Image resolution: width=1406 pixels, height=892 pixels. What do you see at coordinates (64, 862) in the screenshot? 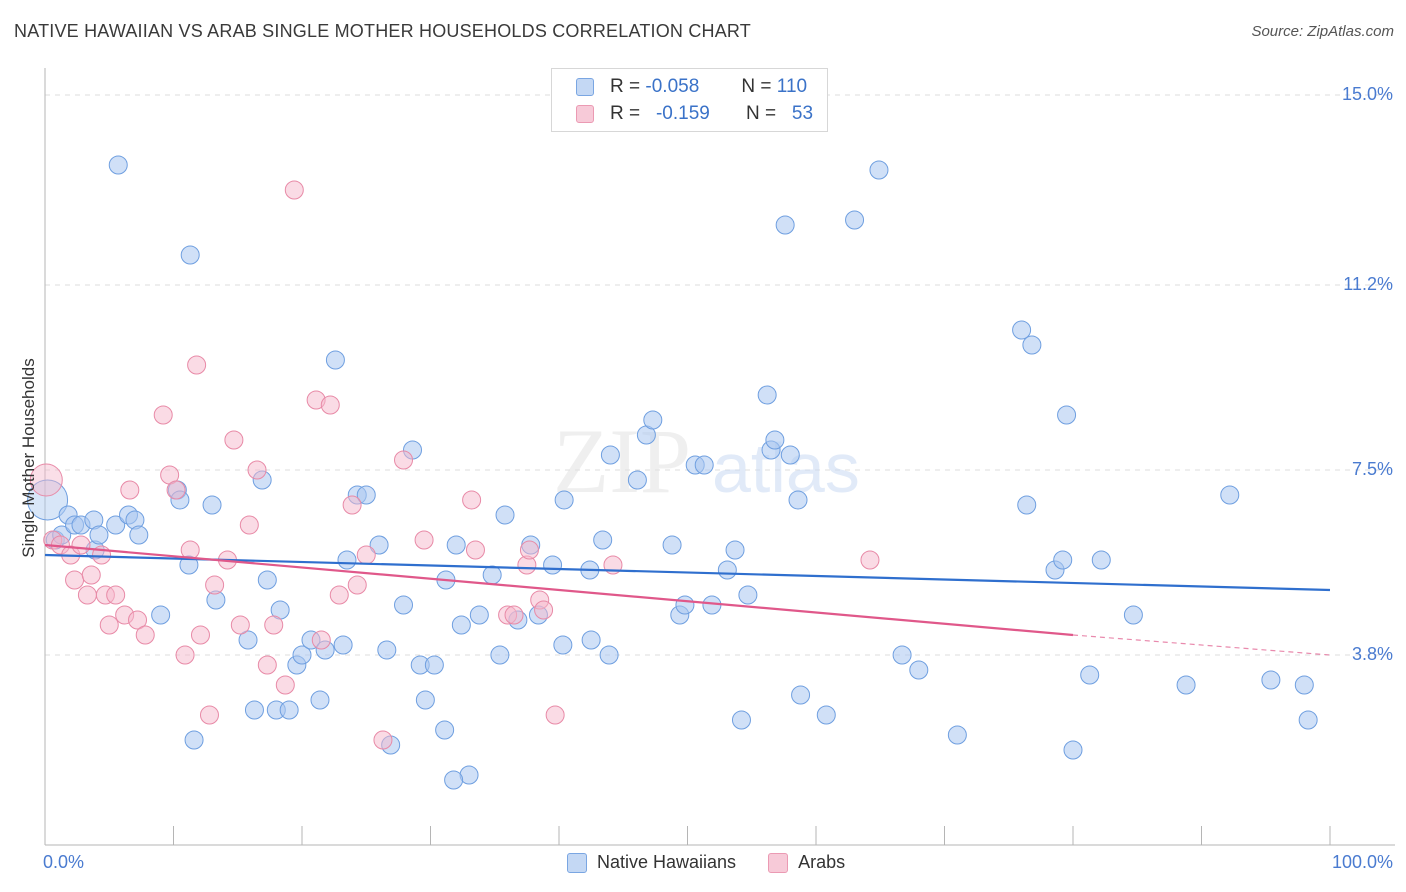
I see `x-tick-label-min: 0.0%` at bounding box center [64, 862].